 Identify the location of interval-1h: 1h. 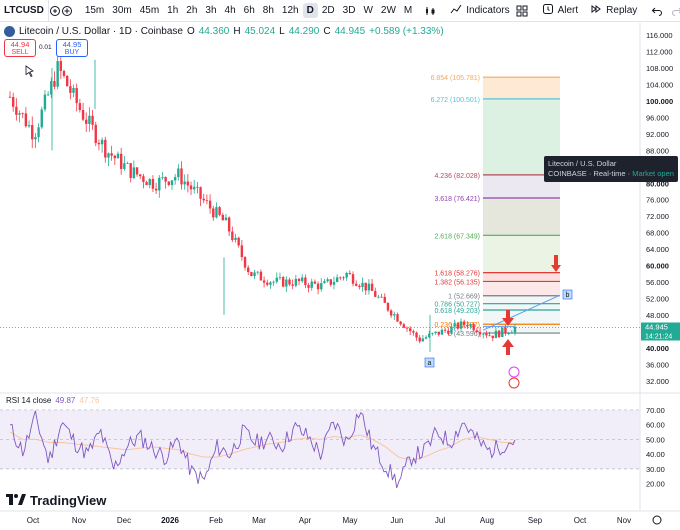
(173, 10).